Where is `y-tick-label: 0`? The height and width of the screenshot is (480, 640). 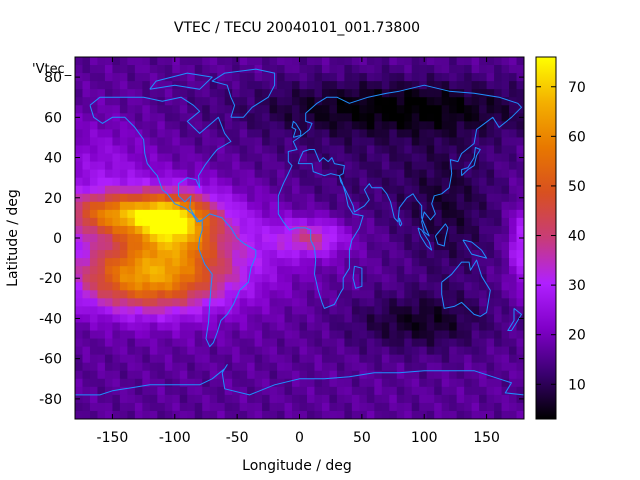 y-tick-label: 0 is located at coordinates (57, 239).